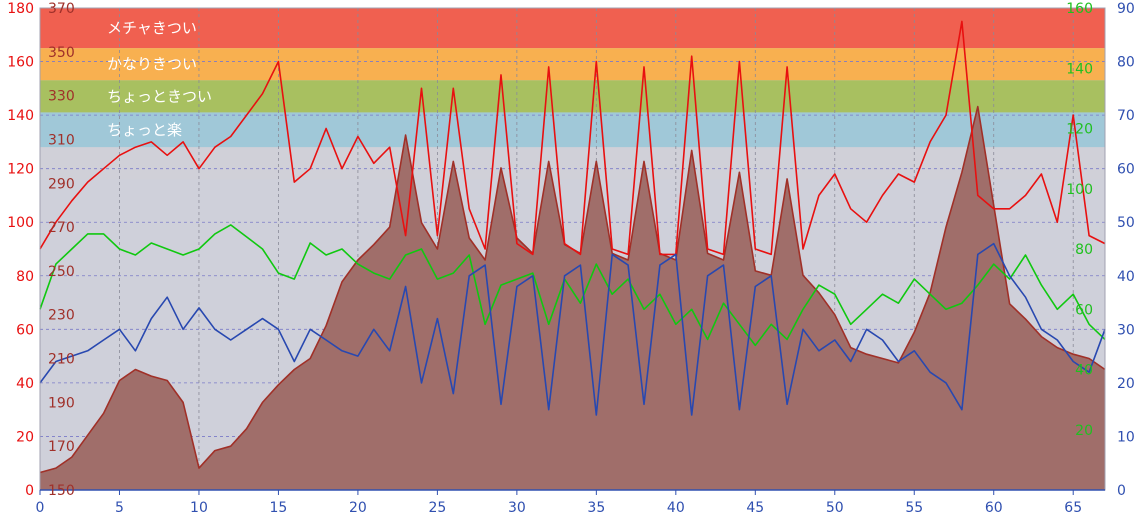  Describe the element at coordinates (1126, 437) in the screenshot. I see `right-blue-tick-1: 10` at that location.